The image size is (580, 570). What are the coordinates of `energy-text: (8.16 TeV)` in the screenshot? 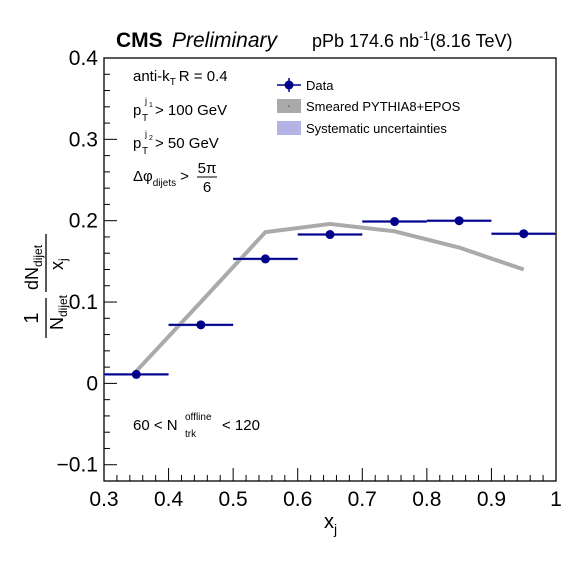 It's located at (471, 41).